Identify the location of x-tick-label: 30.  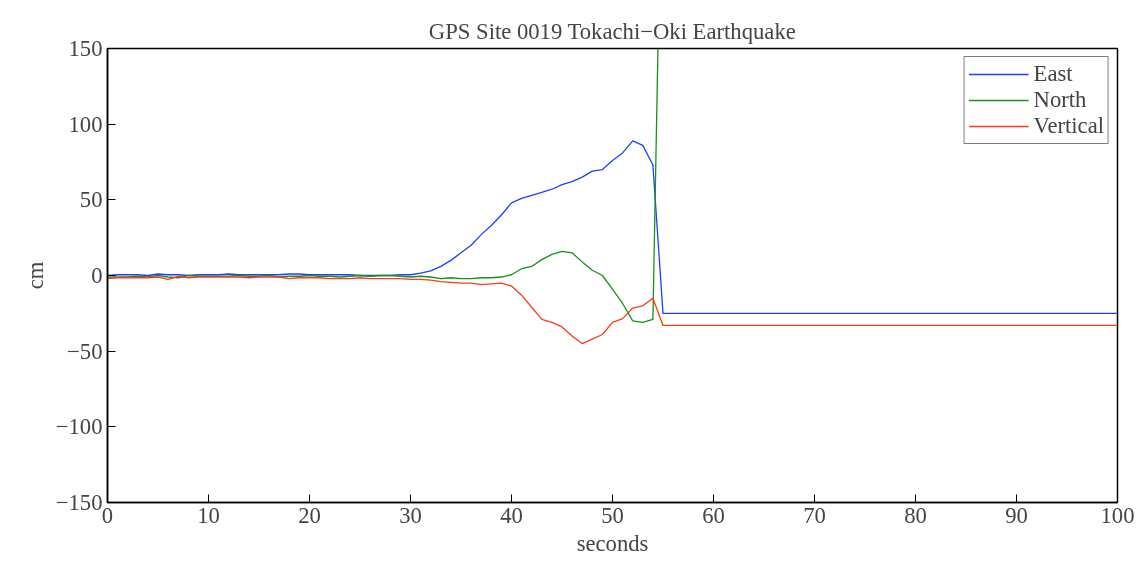
(410, 515).